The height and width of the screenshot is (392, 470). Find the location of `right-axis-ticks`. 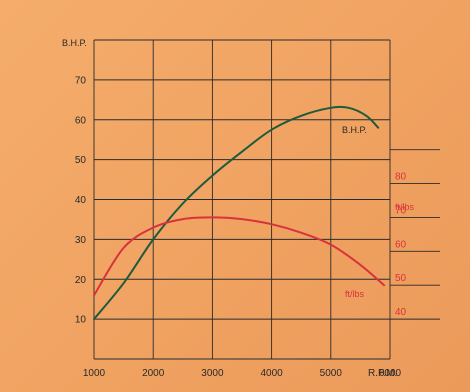

right-axis-ticks is located at coordinates (415, 234).